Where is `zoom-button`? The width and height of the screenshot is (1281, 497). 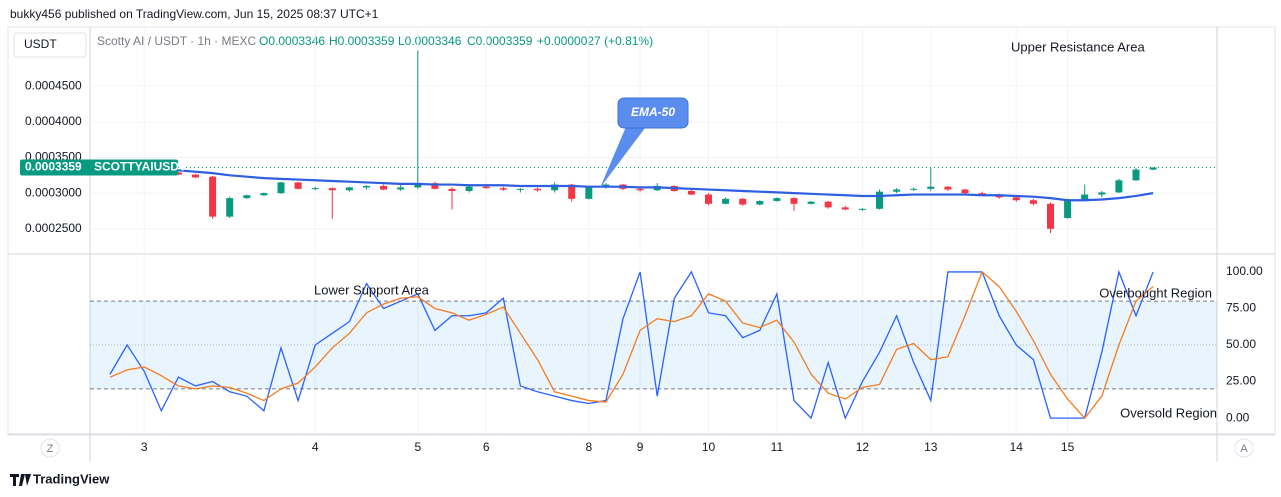
zoom-button is located at coordinates (50, 448).